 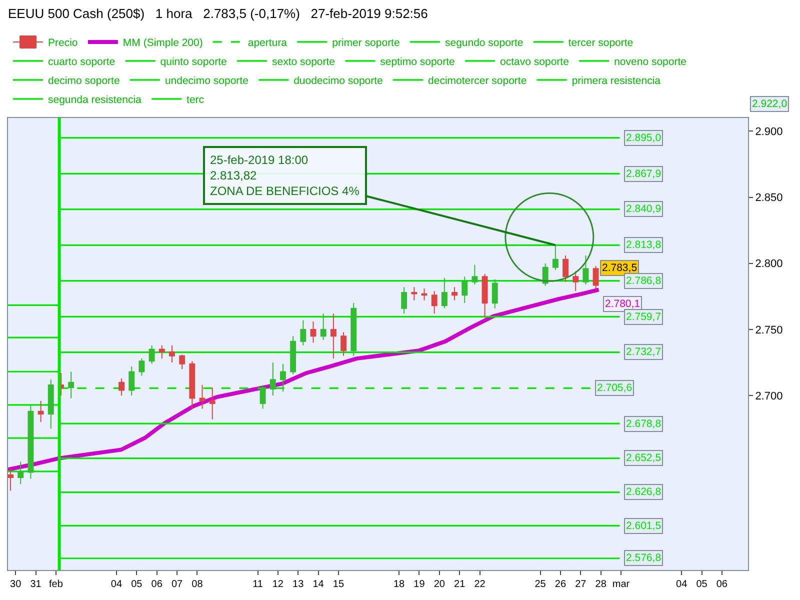 I want to click on x-tick-label: mar, so click(x=621, y=584).